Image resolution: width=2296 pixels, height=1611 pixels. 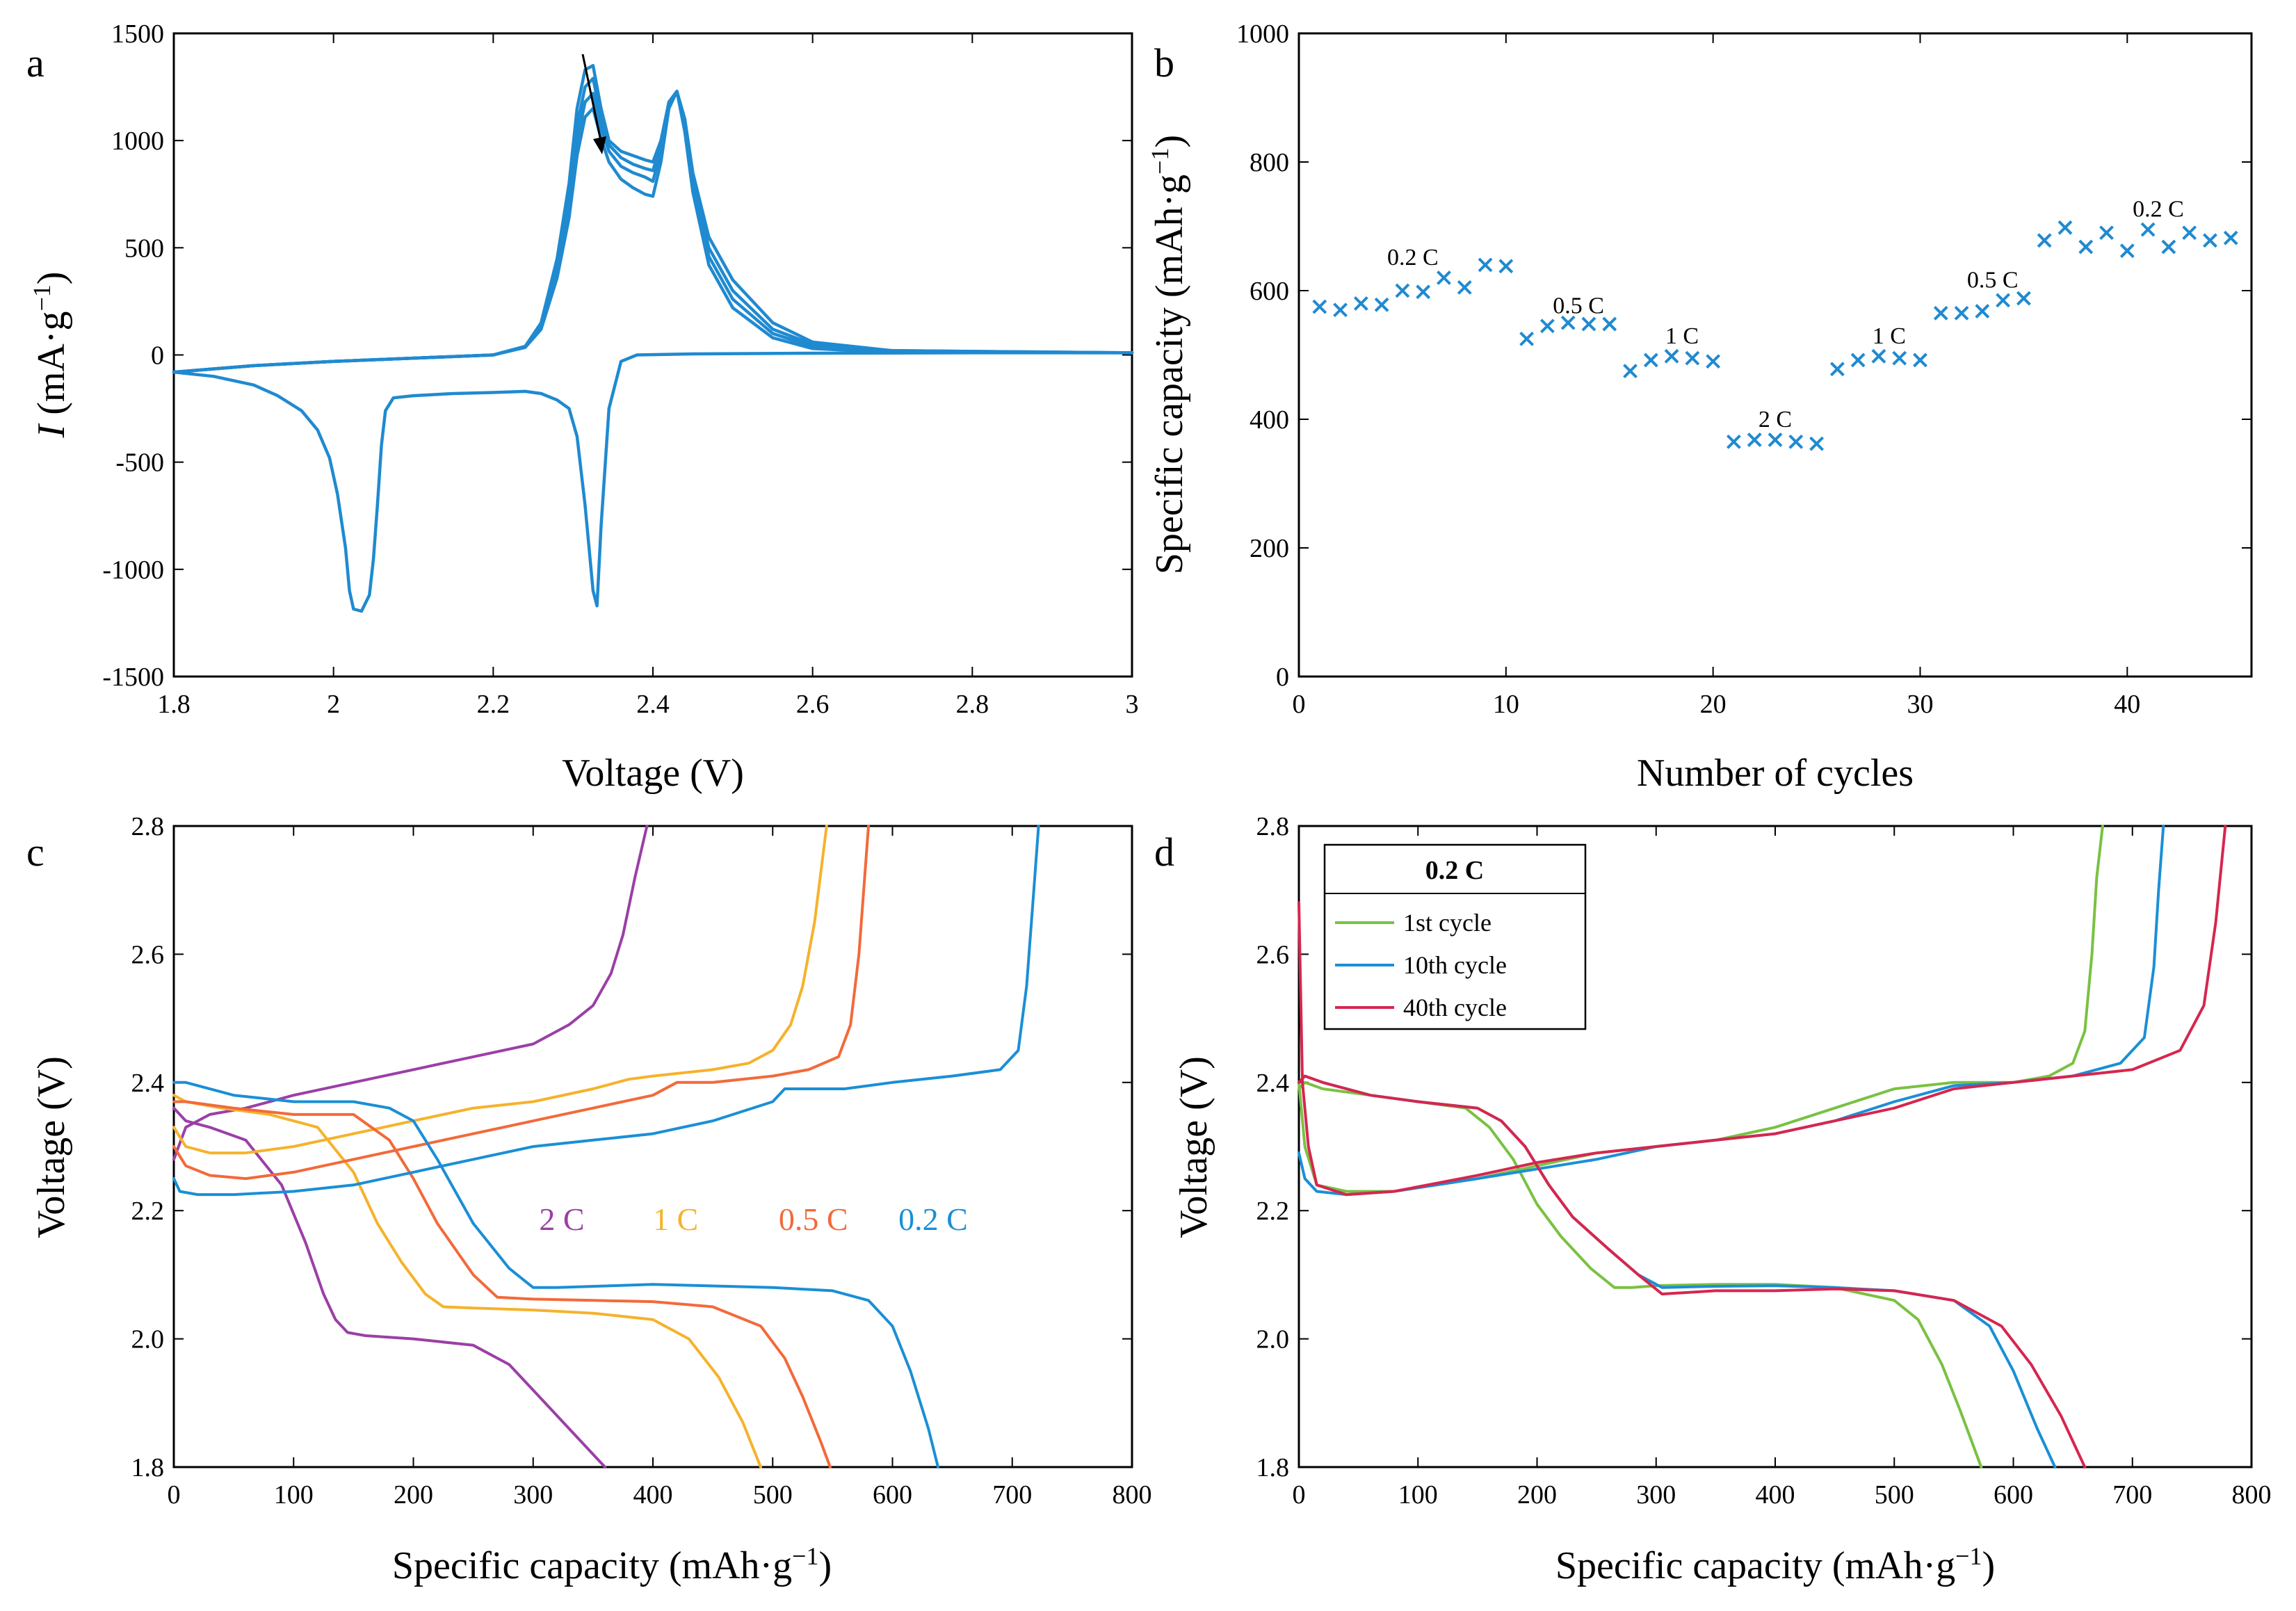 I want to click on x-tick-label: 300, so click(x=1656, y=1495).